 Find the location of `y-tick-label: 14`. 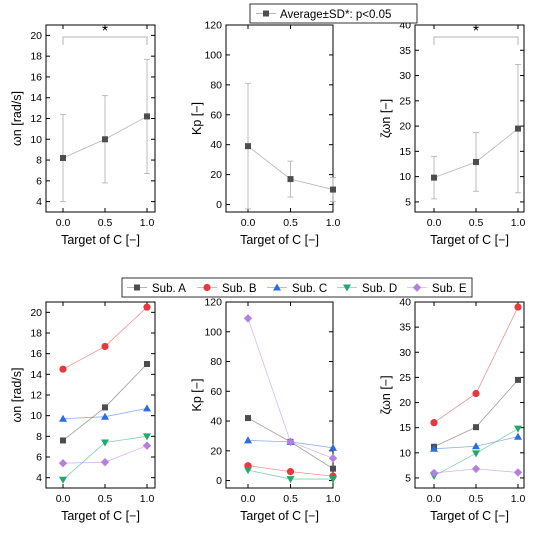

y-tick-label: 14 is located at coordinates (36, 375).